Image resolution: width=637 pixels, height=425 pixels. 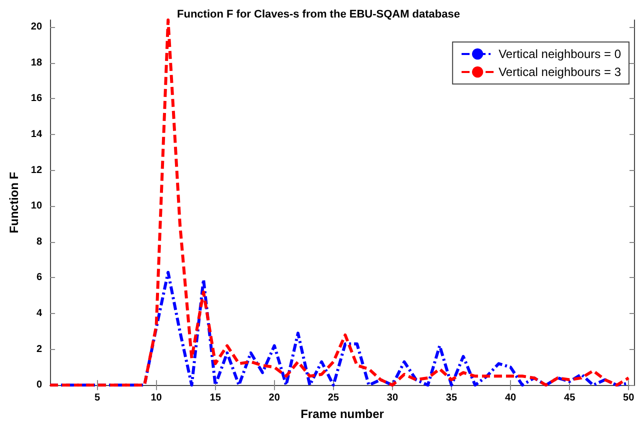 What do you see at coordinates (318, 14) in the screenshot?
I see `chart-title: Function F for Claves-s from the EBU-SQAM database` at bounding box center [318, 14].